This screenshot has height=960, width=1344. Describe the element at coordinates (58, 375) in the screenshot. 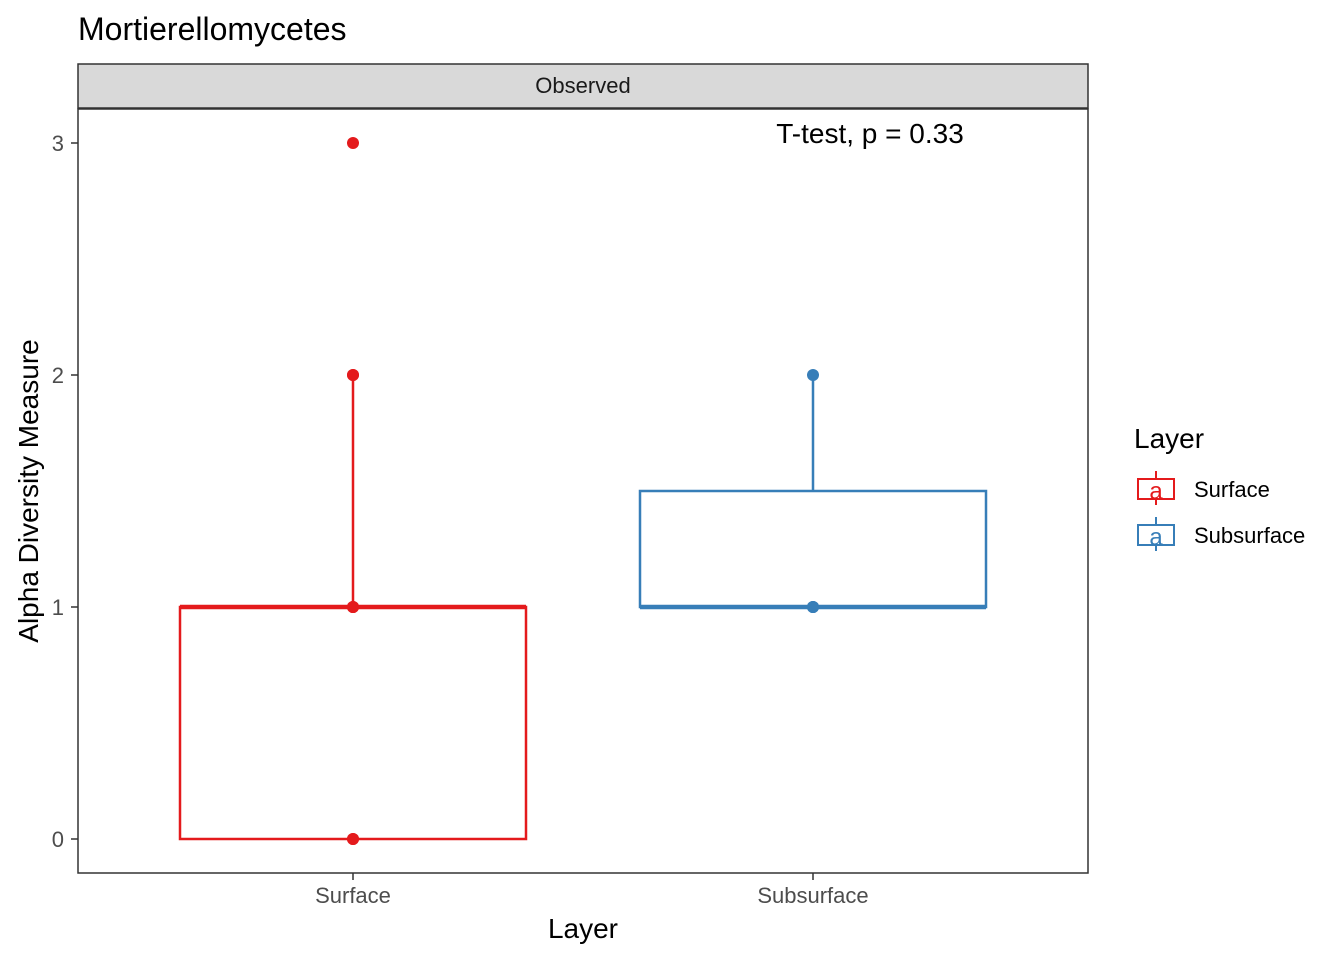

I see `y-tick-label: 2` at that location.